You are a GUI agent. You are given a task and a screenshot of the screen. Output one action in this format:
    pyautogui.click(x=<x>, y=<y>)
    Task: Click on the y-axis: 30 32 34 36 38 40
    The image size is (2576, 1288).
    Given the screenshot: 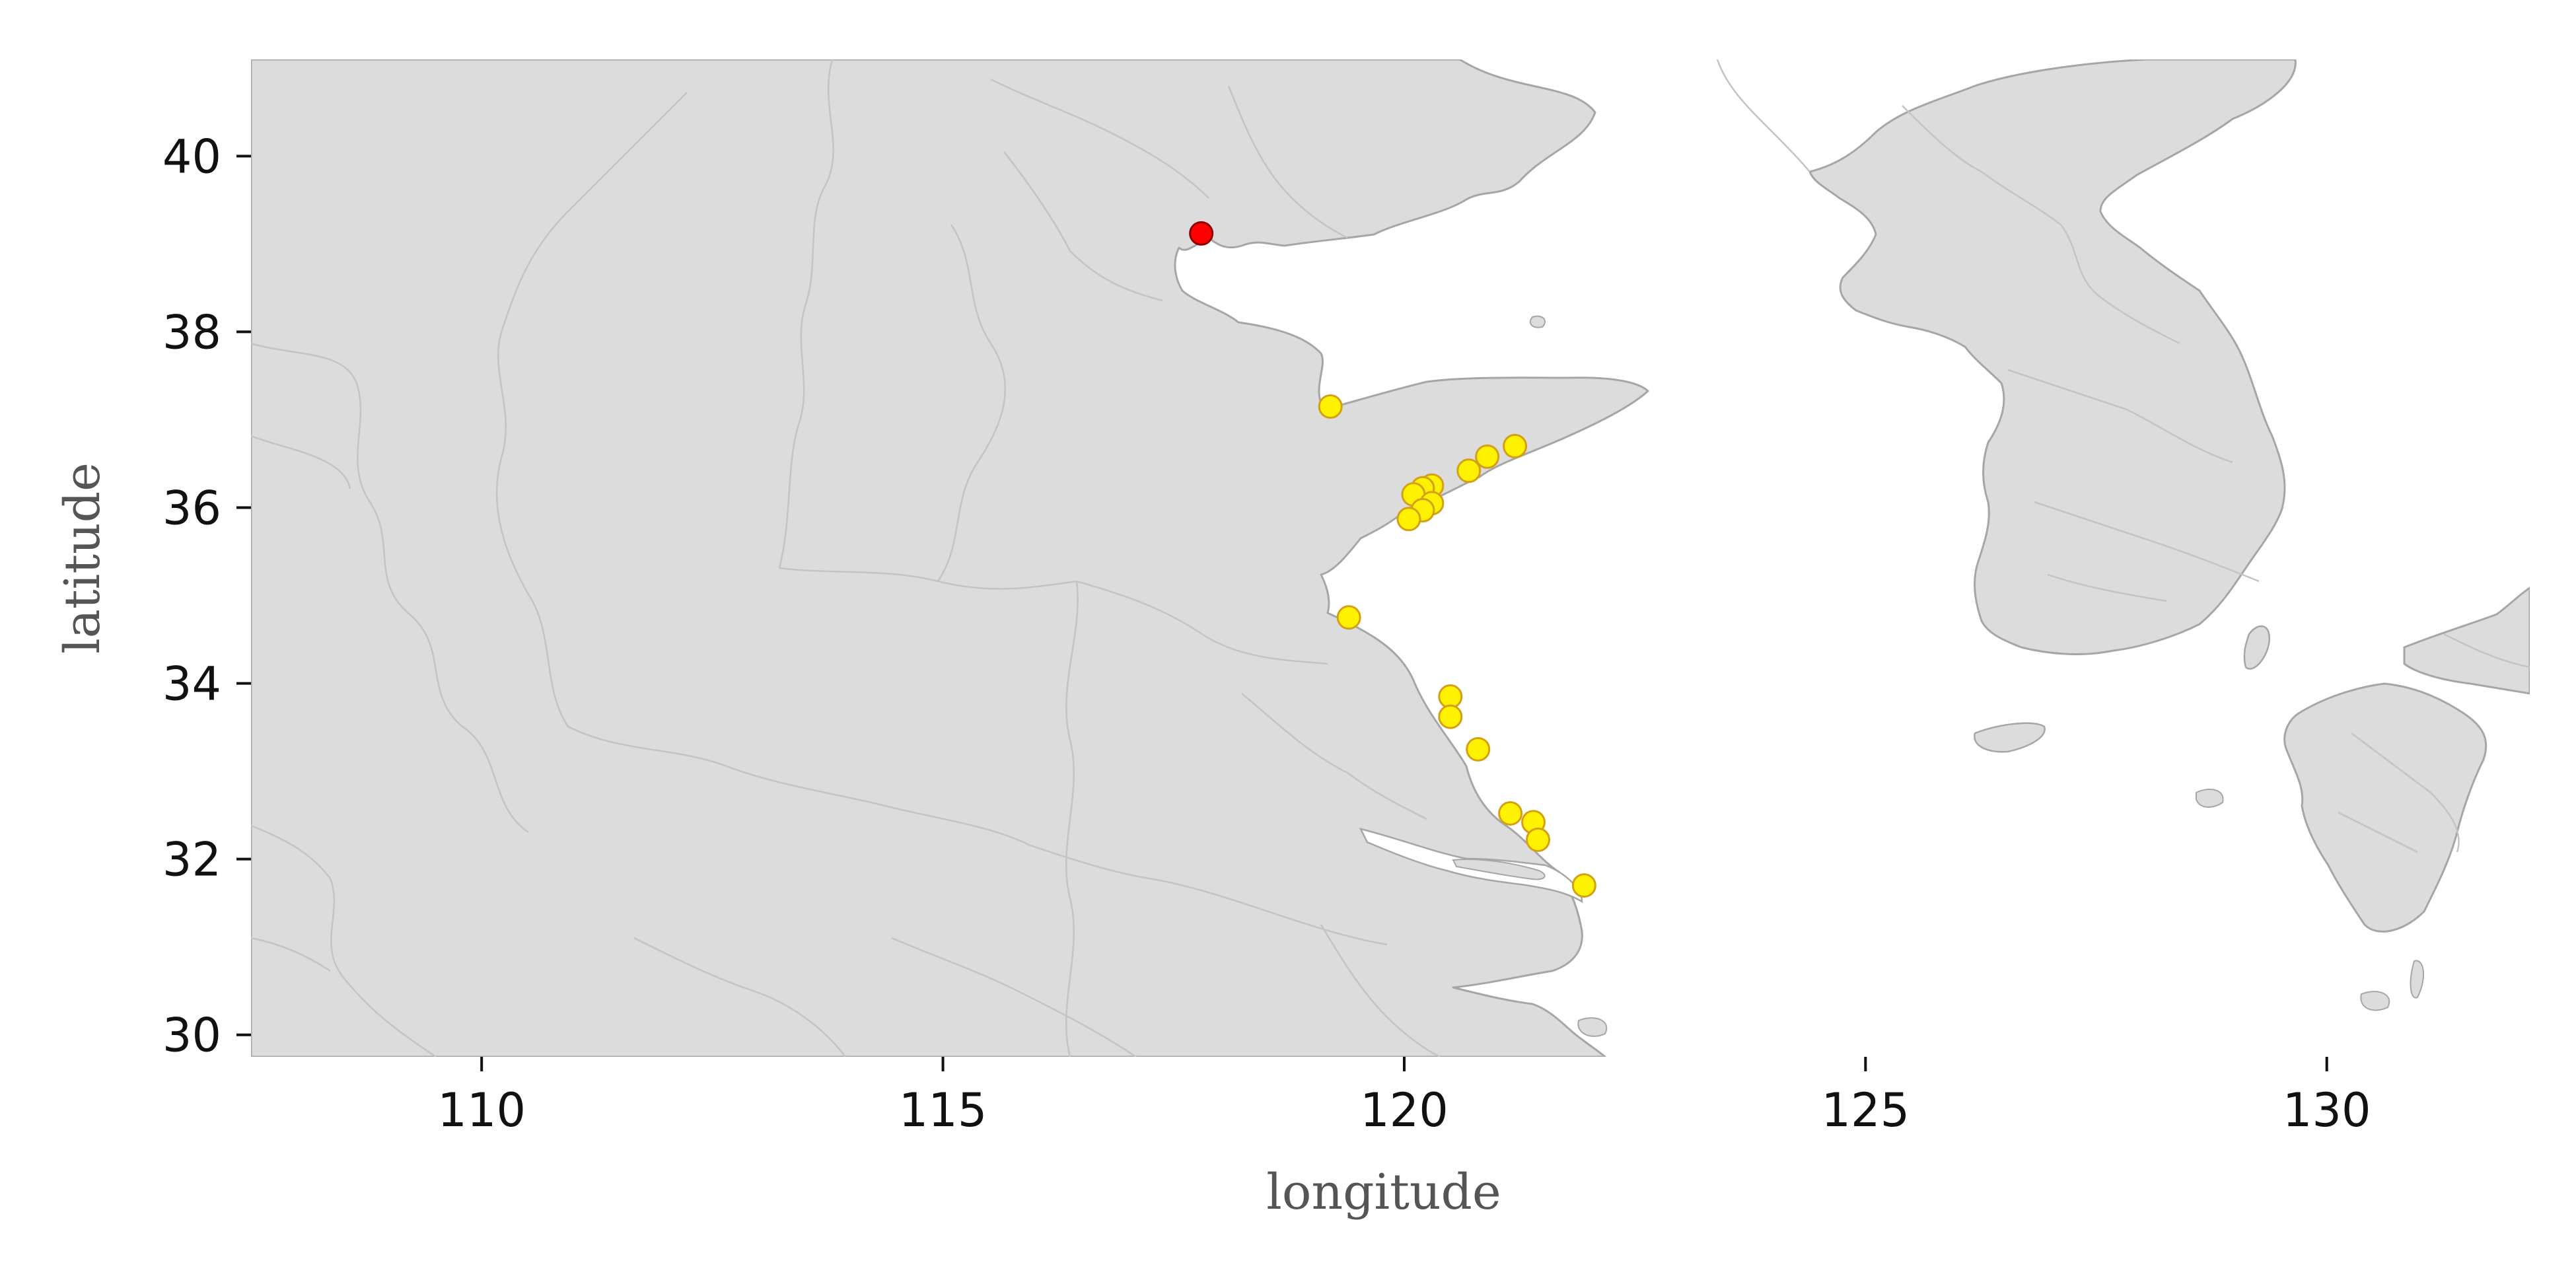 What is the action you would take?
    pyautogui.click(x=206, y=596)
    